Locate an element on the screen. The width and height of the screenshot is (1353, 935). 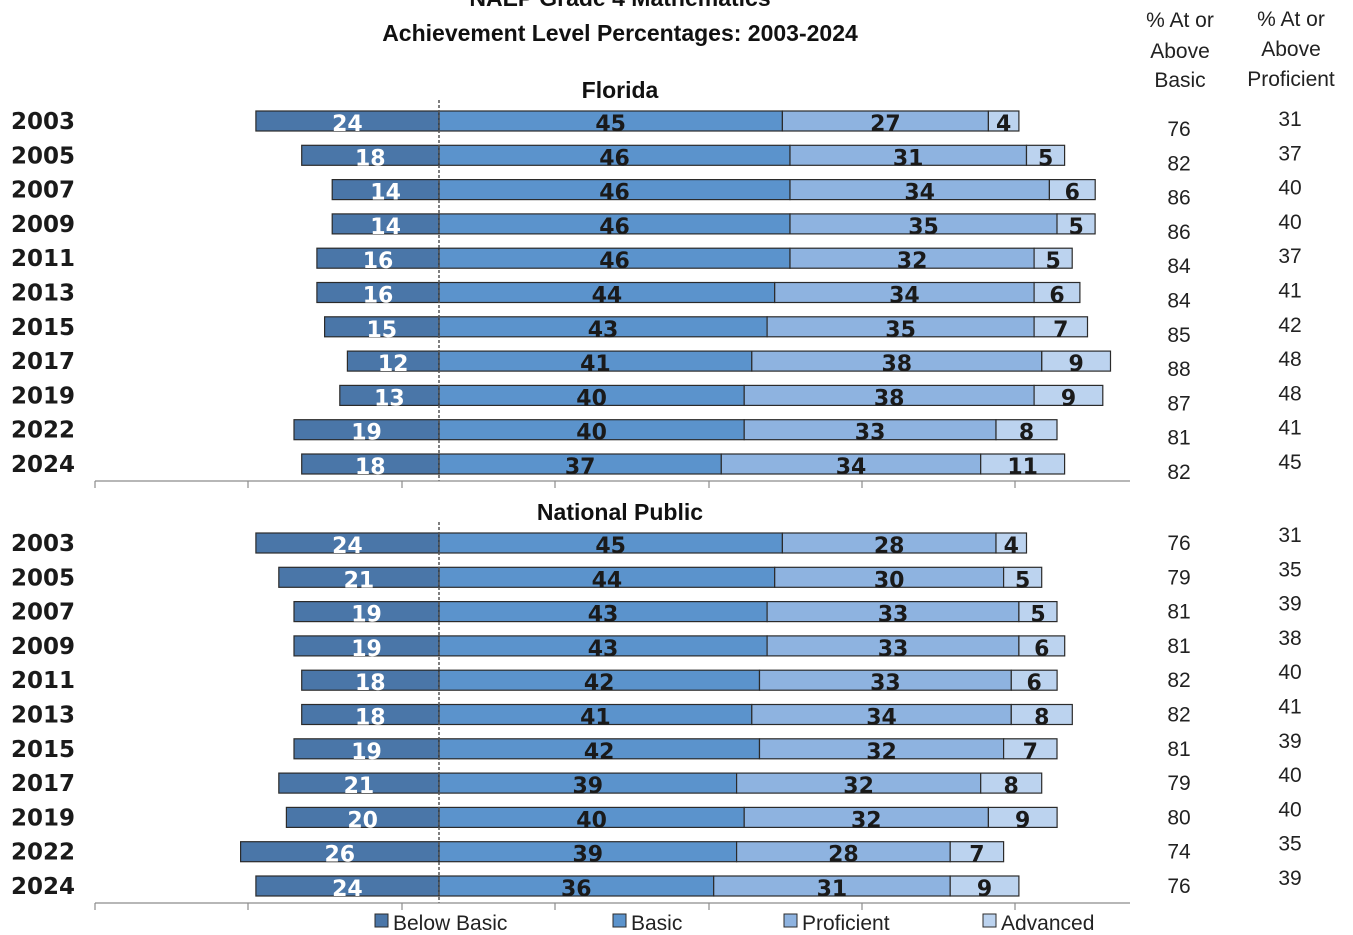
florida-year-label-2017: 2017 is located at coordinates (43, 362).